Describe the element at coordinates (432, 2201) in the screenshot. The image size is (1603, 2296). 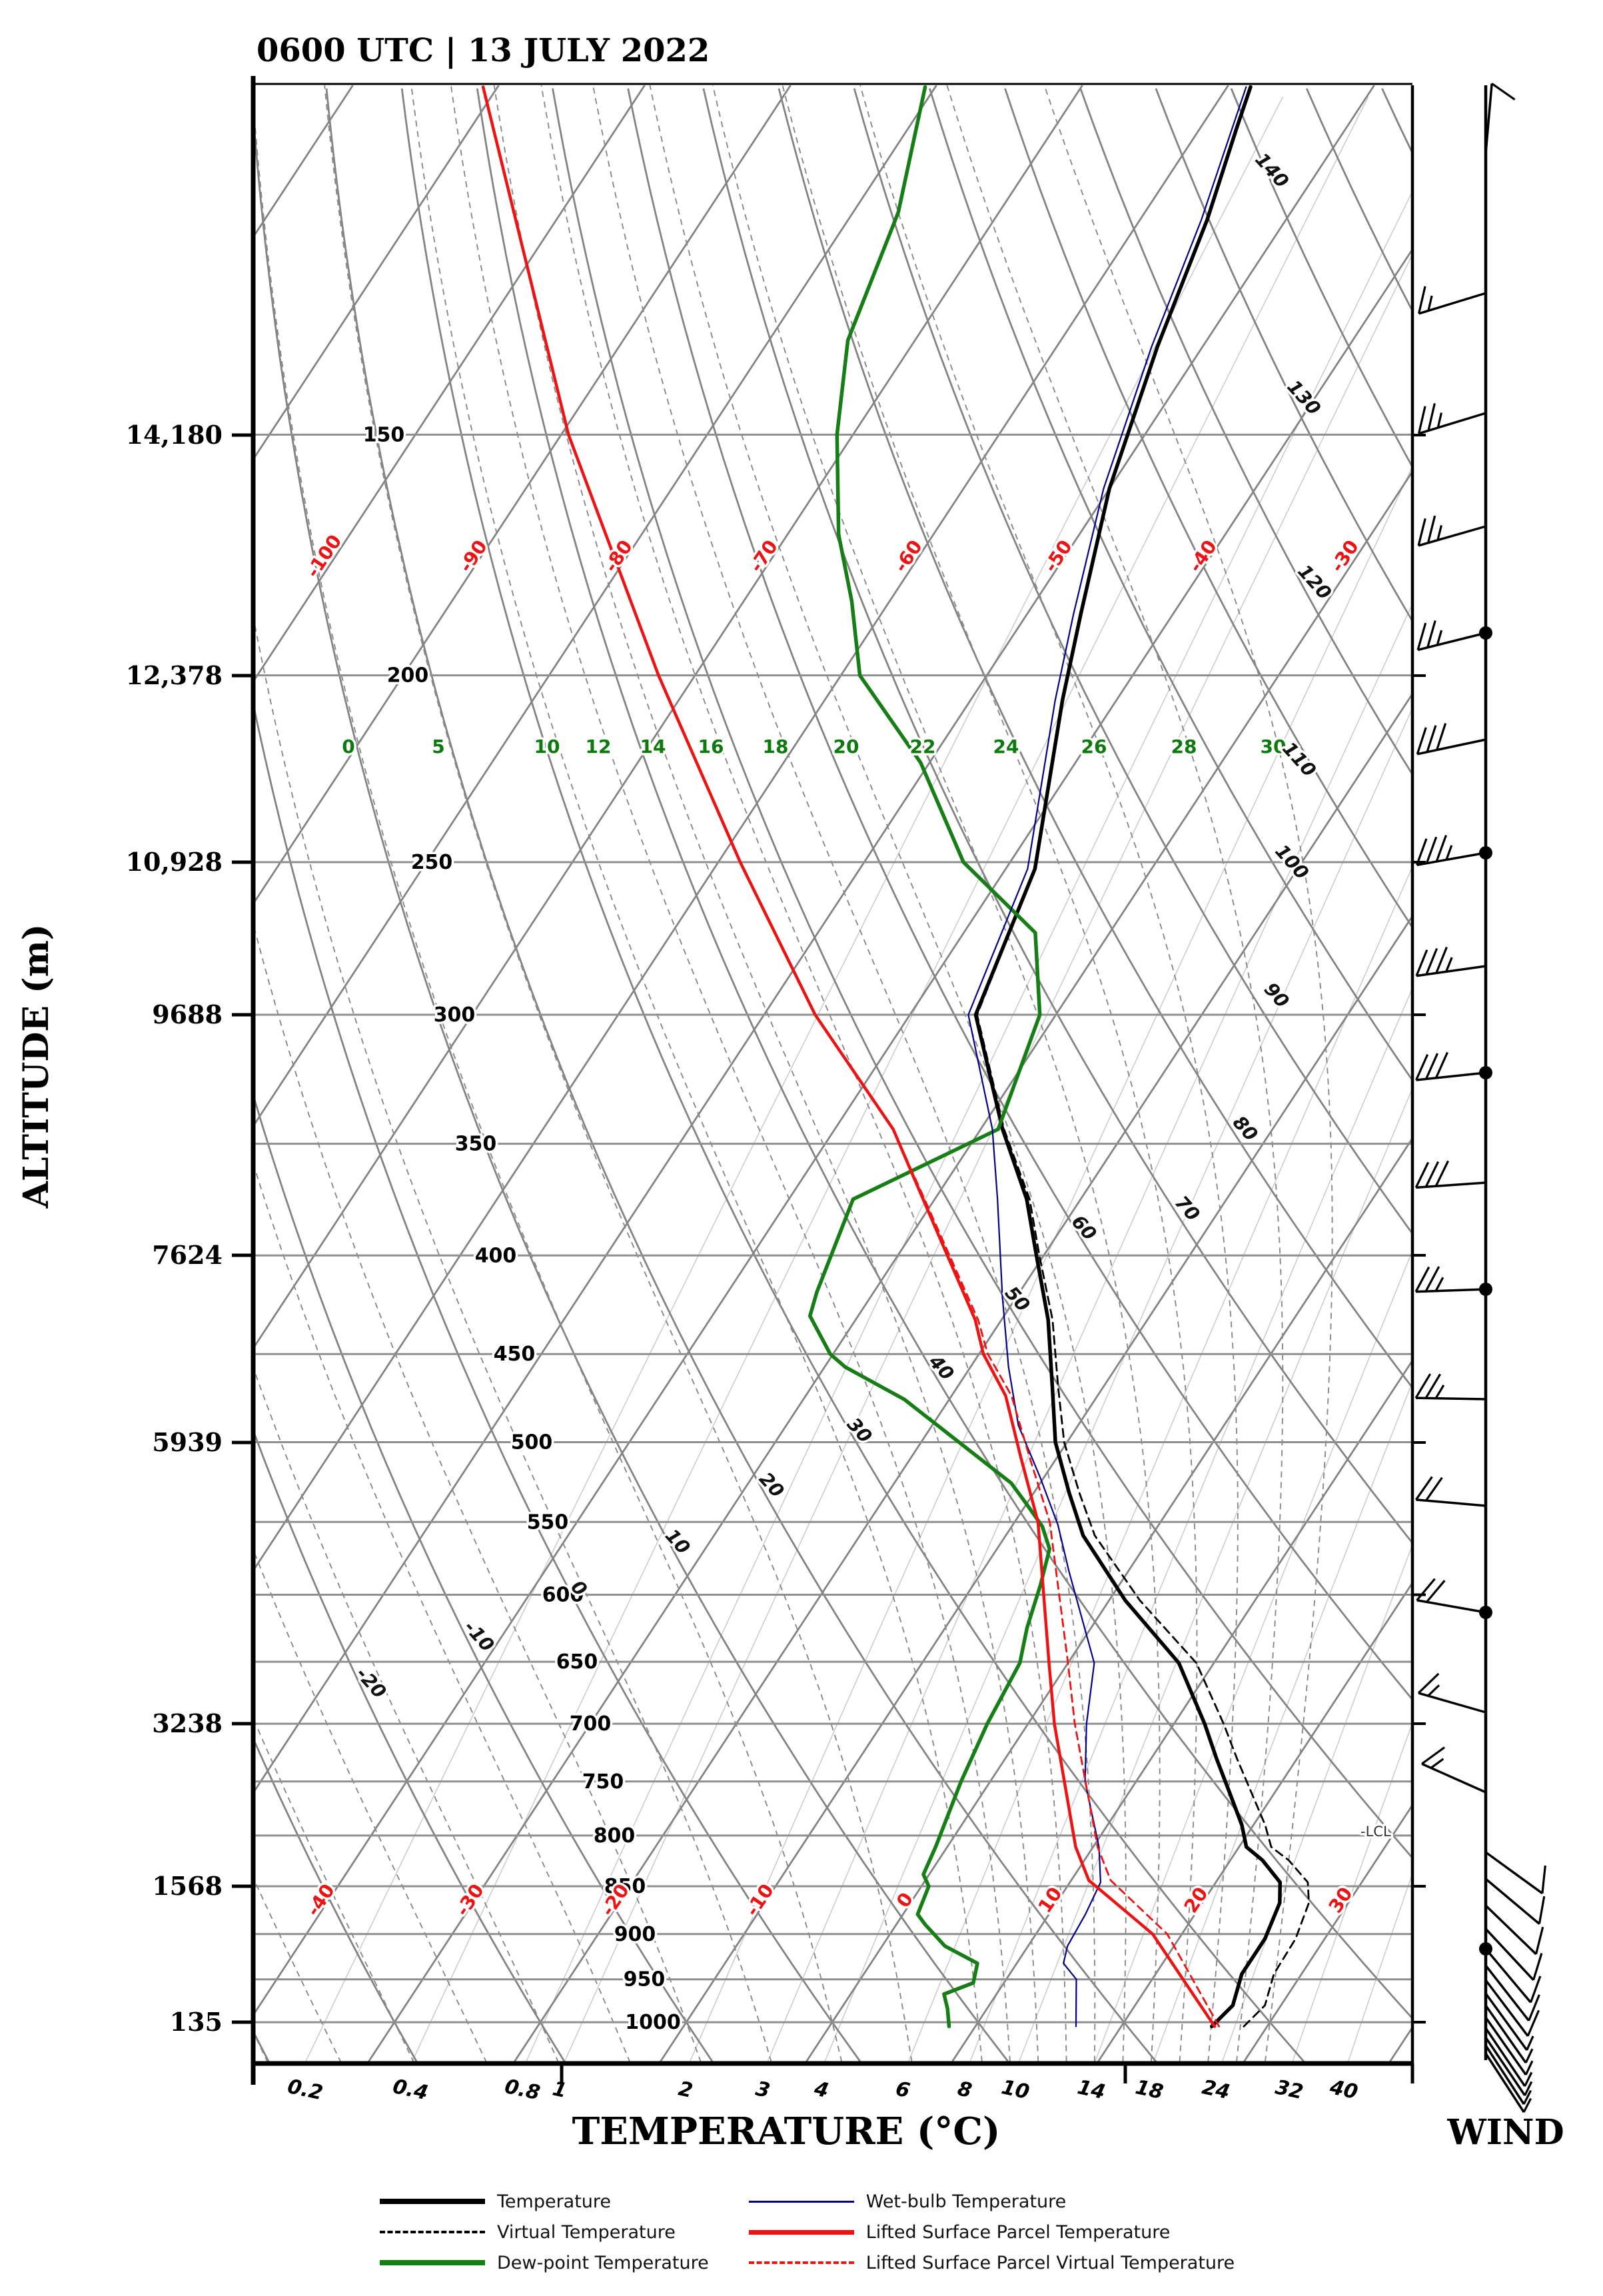
I see `temperature-line-swatch` at that location.